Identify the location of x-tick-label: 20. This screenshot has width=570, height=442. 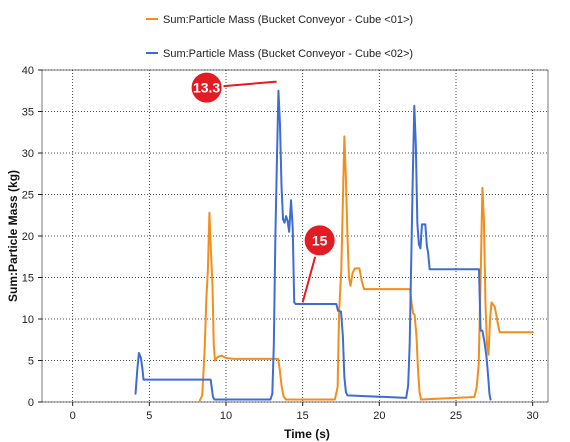
(379, 416).